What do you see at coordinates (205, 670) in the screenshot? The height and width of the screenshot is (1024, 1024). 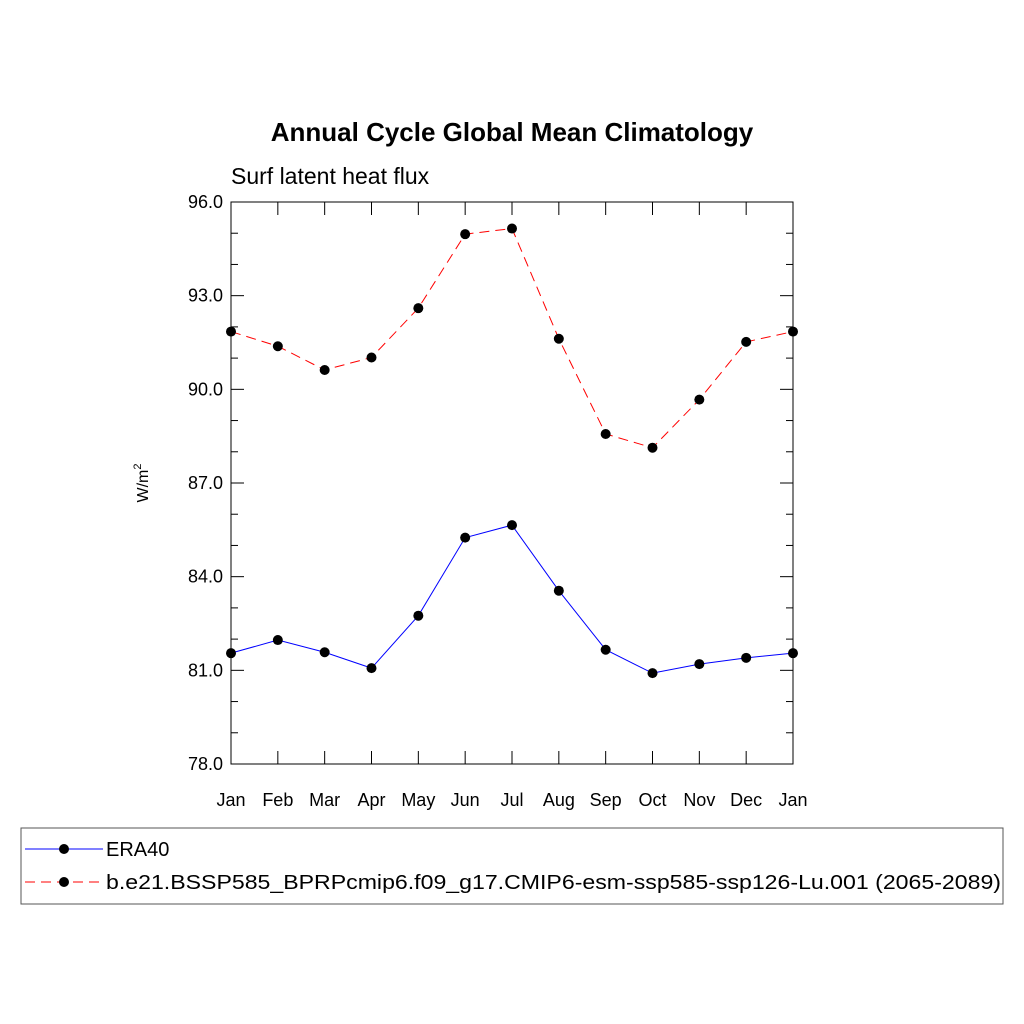 I see `y-tick-label: 81.0` at bounding box center [205, 670].